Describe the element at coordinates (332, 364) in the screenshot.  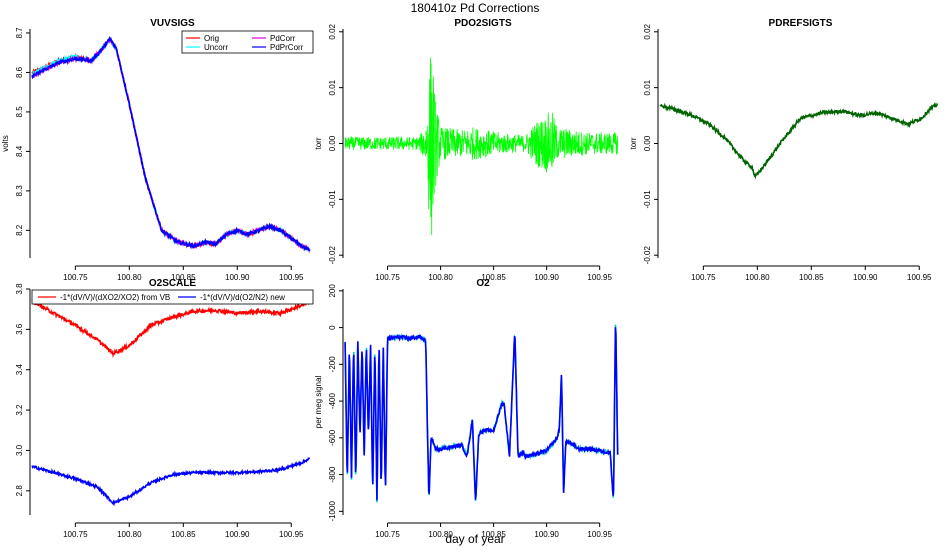
I see `y-tick-label: -200` at that location.